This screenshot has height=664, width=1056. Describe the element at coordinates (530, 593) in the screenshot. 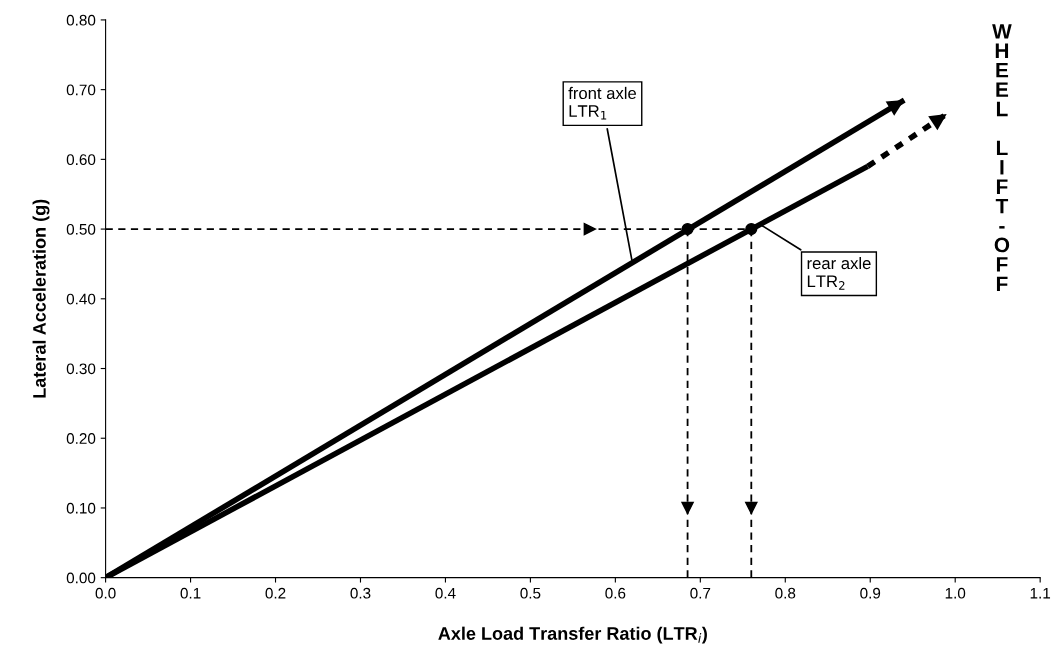

I see `x-tick-label: 0.5` at that location.